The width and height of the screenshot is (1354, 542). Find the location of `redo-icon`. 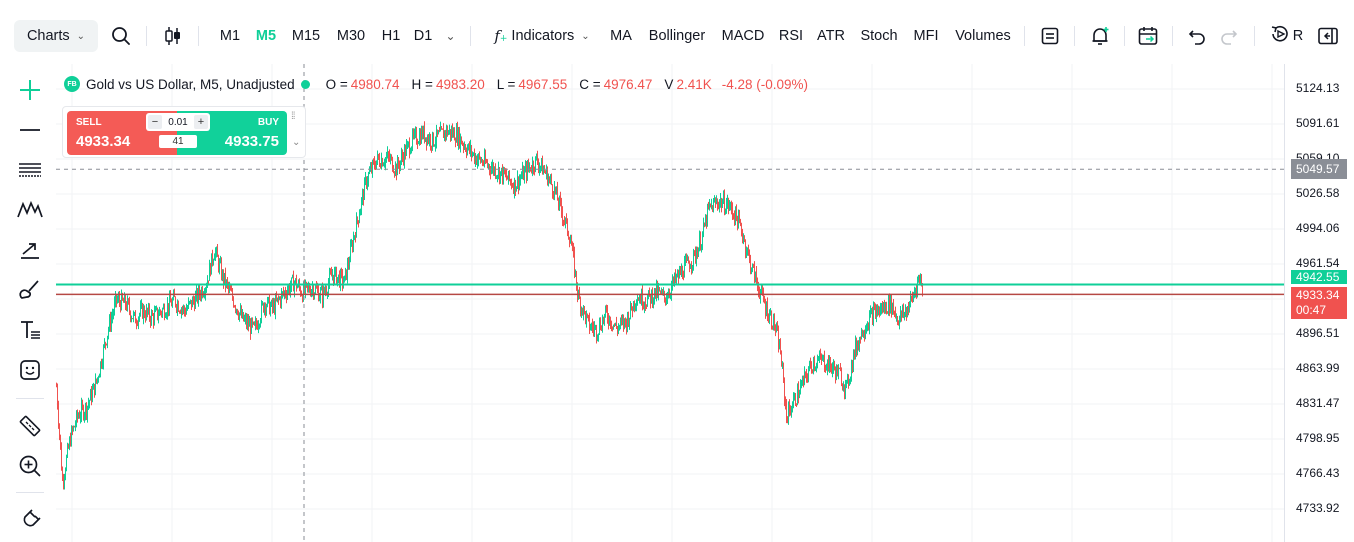

redo-icon is located at coordinates (1229, 36).